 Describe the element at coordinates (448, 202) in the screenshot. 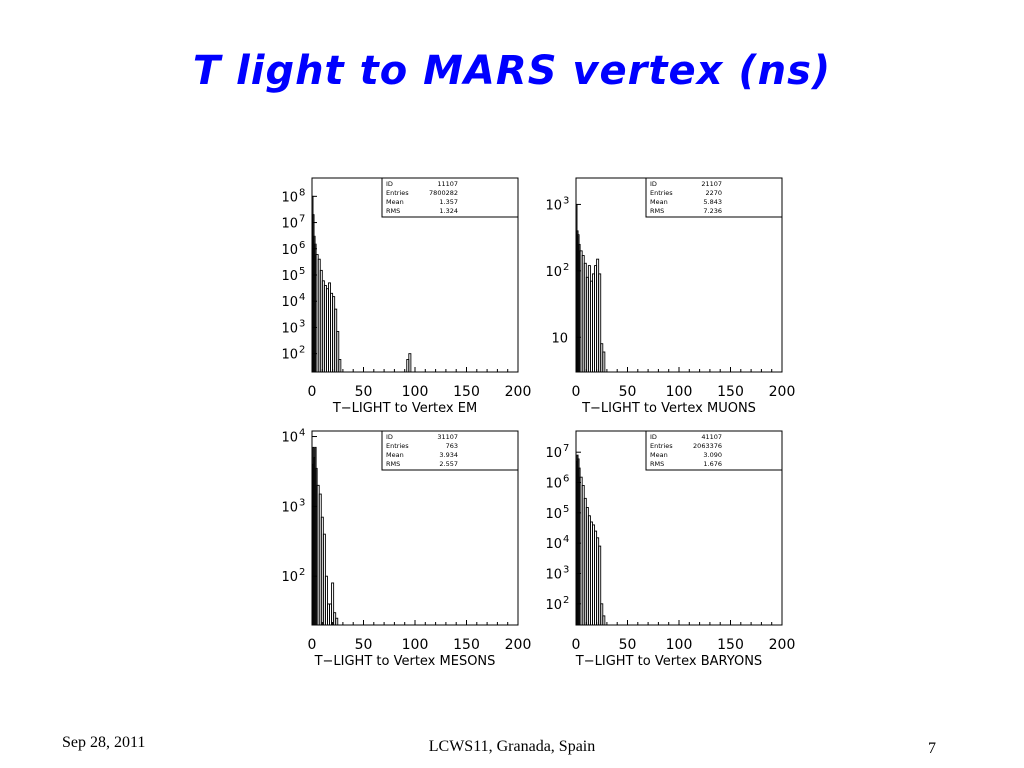

I see `stats-value: 1.357` at that location.